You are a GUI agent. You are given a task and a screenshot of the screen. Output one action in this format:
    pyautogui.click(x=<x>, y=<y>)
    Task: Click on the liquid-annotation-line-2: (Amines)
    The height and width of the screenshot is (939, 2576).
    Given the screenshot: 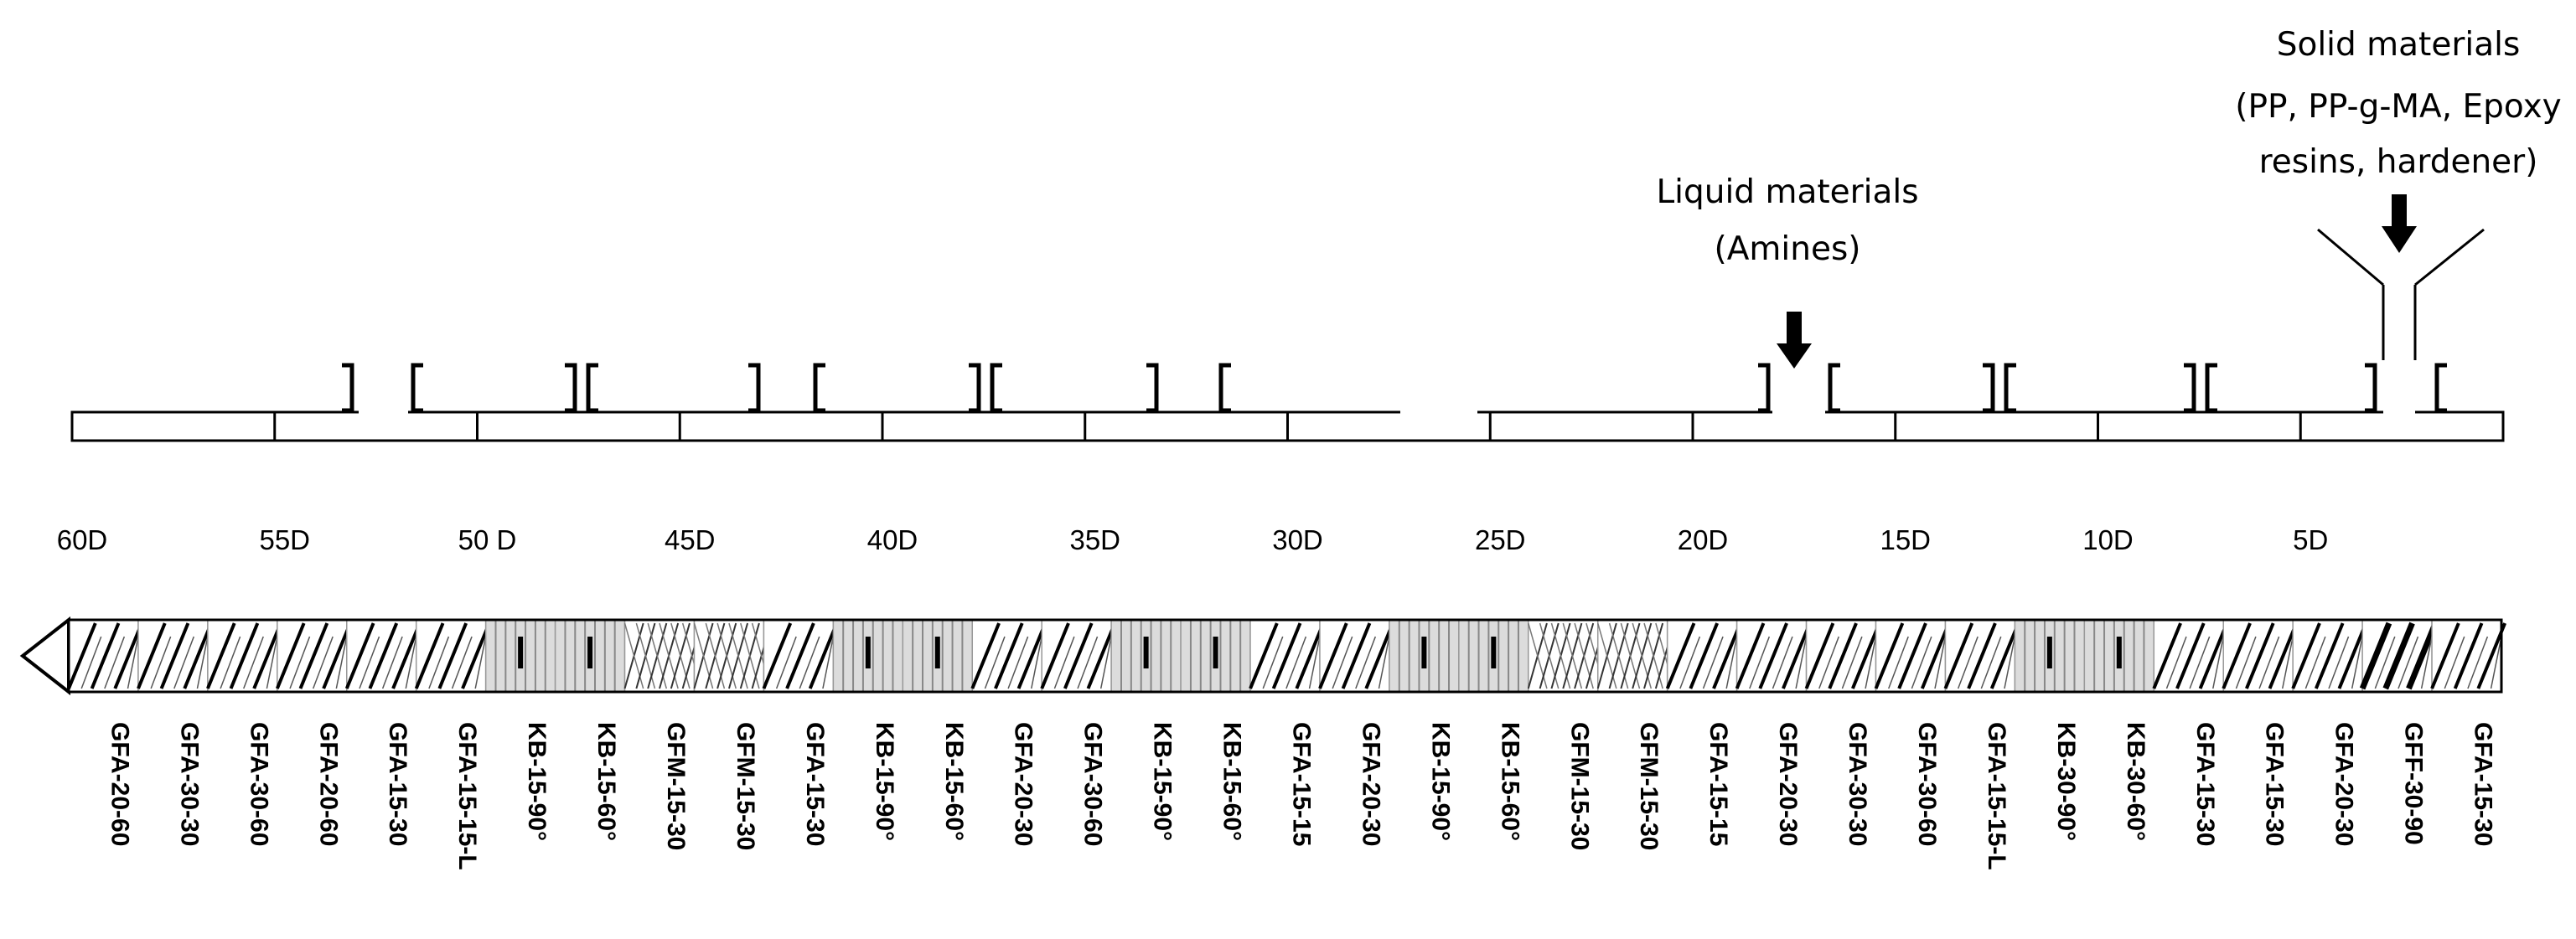 What is the action you would take?
    pyautogui.click(x=1788, y=249)
    